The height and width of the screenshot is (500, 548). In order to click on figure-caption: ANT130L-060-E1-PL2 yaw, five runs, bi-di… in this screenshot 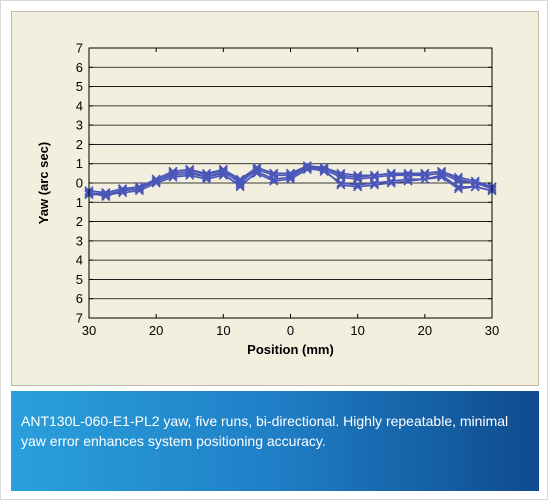, I will do `click(265, 431)`.